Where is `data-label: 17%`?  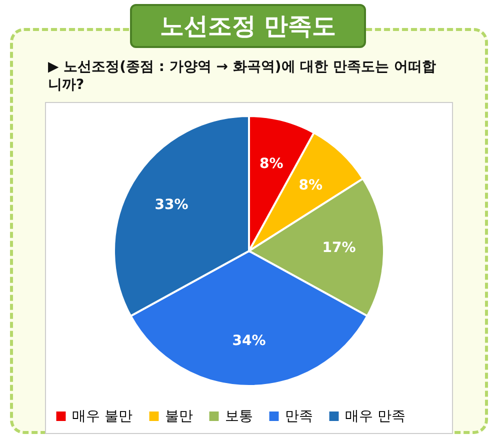
data-label: 17% is located at coordinates (339, 248).